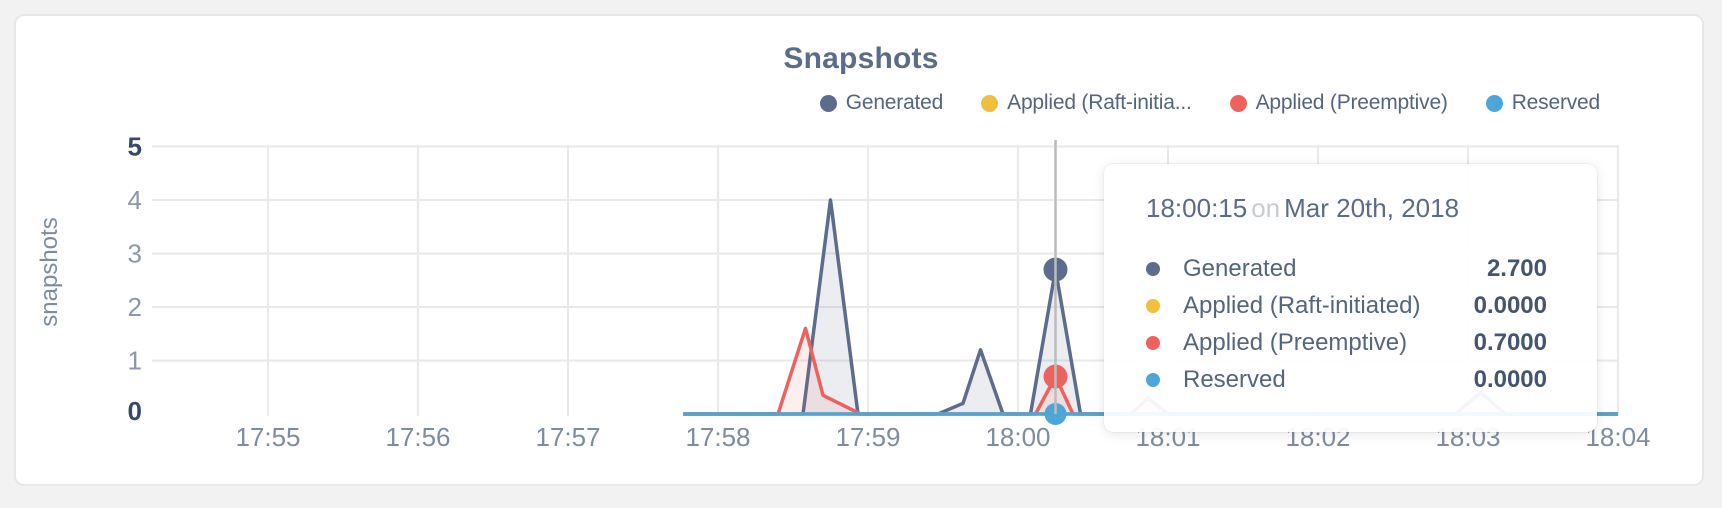 This screenshot has height=508, width=1722. I want to click on tooltip-dot-generated, so click(1153, 268).